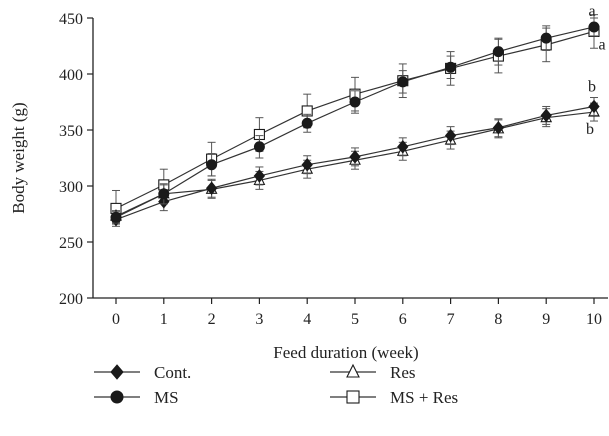  I want to click on x-tick-label: 3, so click(259, 319).